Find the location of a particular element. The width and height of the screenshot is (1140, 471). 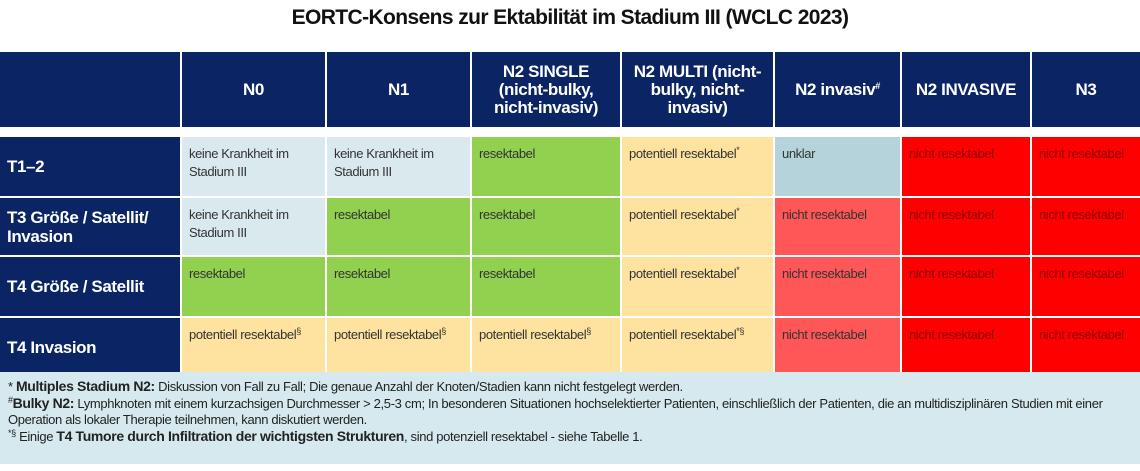

row-header: T1–2 is located at coordinates (90, 166).